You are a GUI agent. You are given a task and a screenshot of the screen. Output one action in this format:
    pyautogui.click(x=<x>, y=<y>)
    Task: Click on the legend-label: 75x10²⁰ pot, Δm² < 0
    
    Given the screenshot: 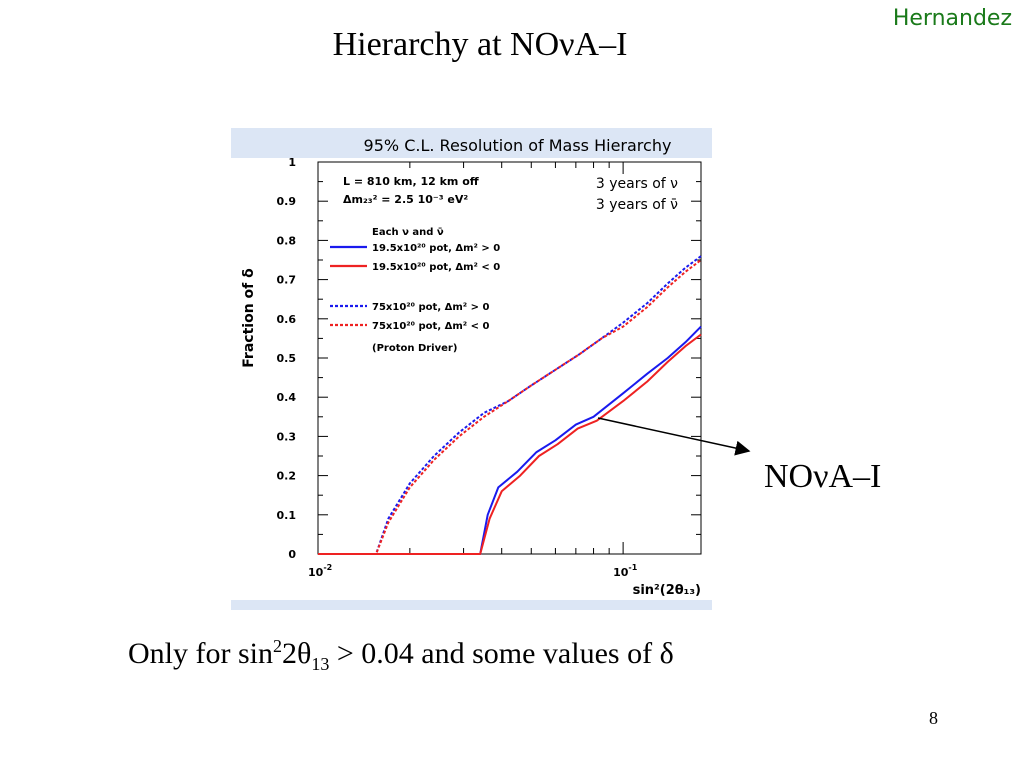 What is the action you would take?
    pyautogui.click(x=430, y=326)
    